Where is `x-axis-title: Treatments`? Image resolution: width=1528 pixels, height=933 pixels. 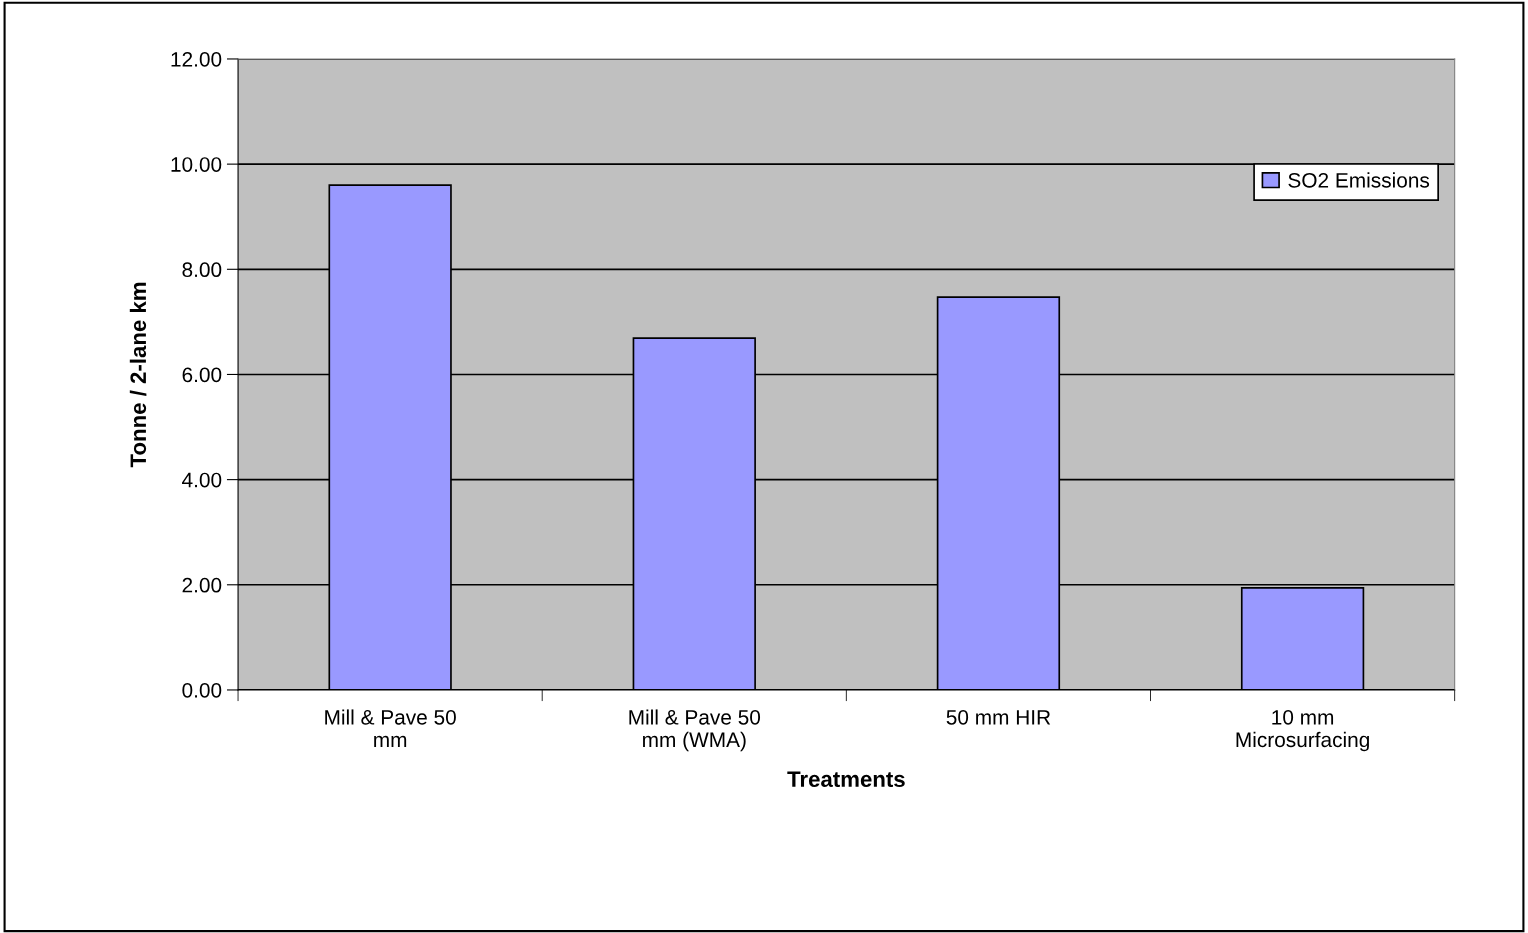
x-axis-title: Treatments is located at coordinates (846, 779).